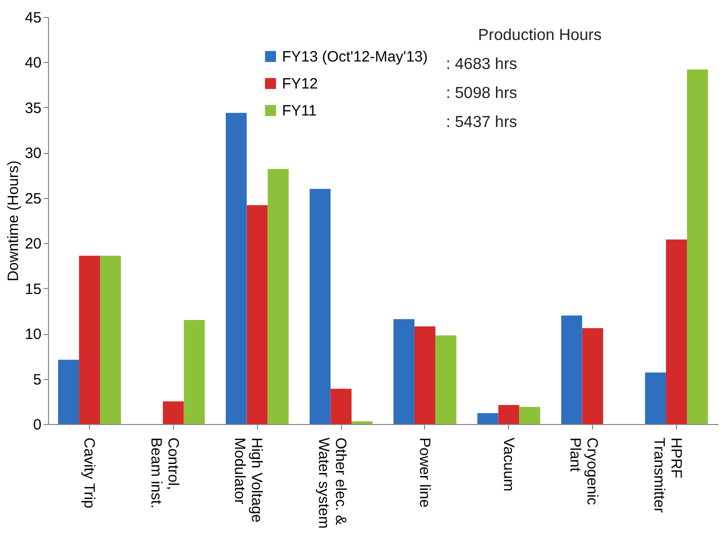 This screenshot has width=728, height=534. Describe the element at coordinates (33, 18) in the screenshot. I see `y-tick-label: 45` at that location.